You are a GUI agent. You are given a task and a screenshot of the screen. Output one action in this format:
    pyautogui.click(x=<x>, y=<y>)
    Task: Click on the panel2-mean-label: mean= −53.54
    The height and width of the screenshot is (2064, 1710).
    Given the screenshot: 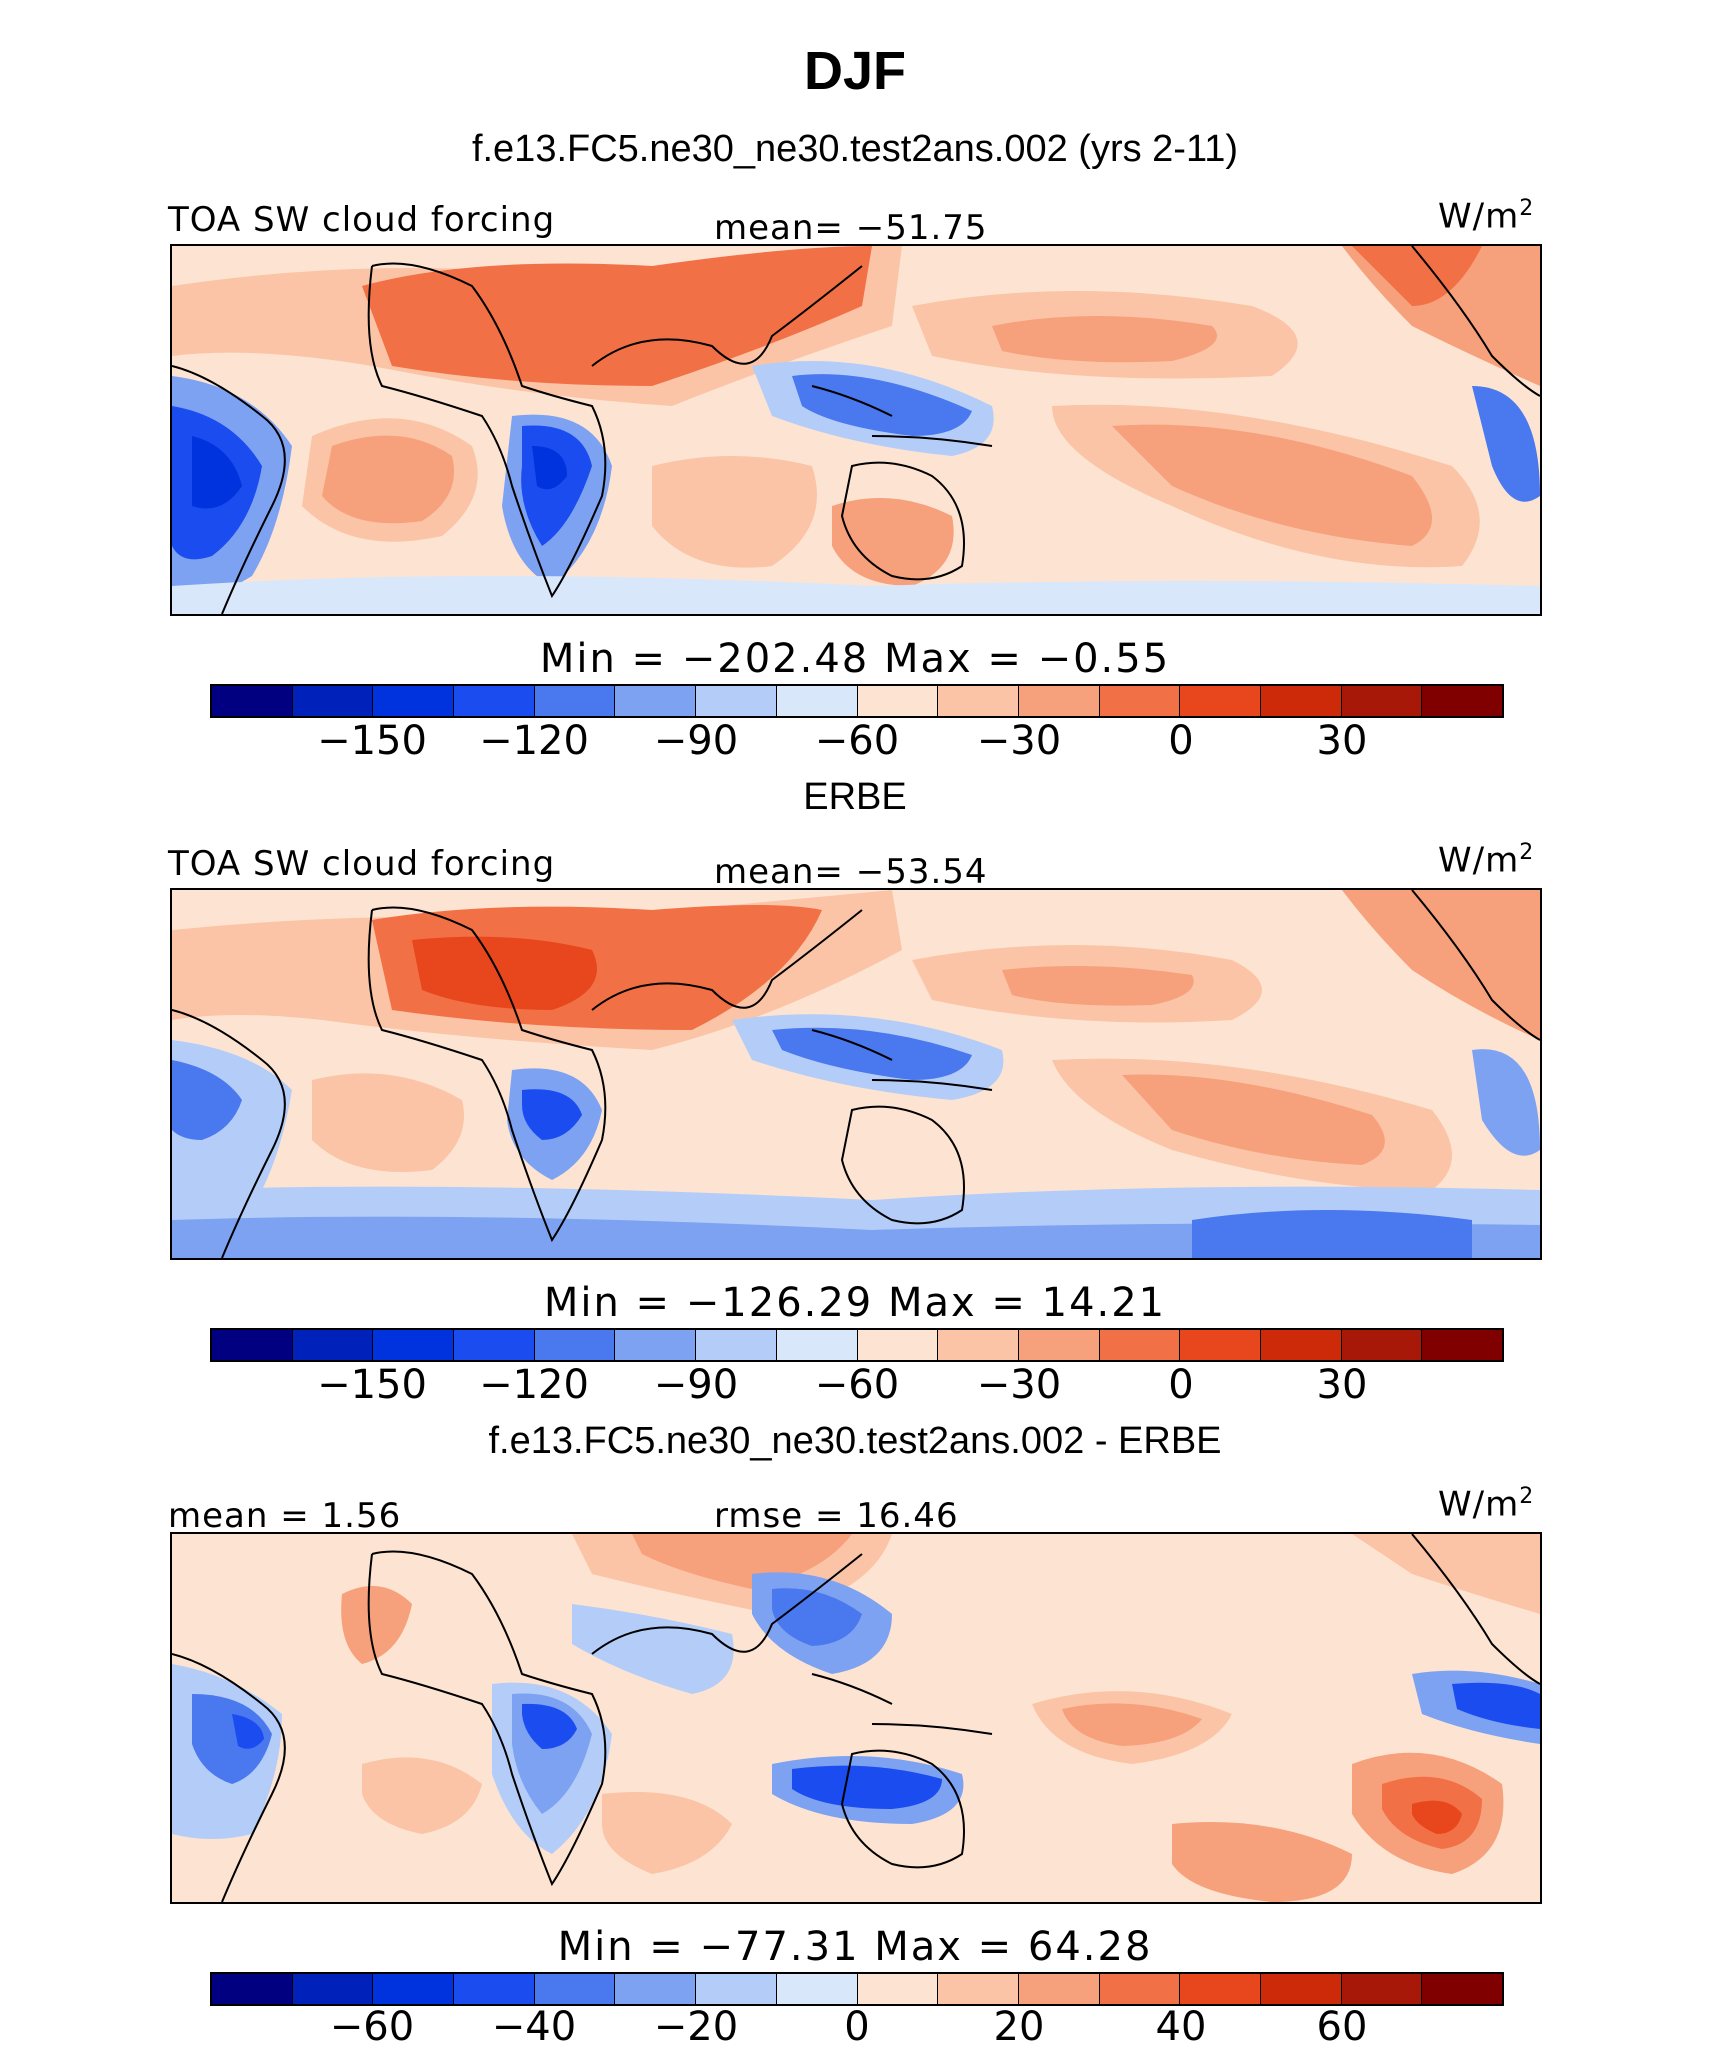 What is the action you would take?
    pyautogui.click(x=851, y=872)
    